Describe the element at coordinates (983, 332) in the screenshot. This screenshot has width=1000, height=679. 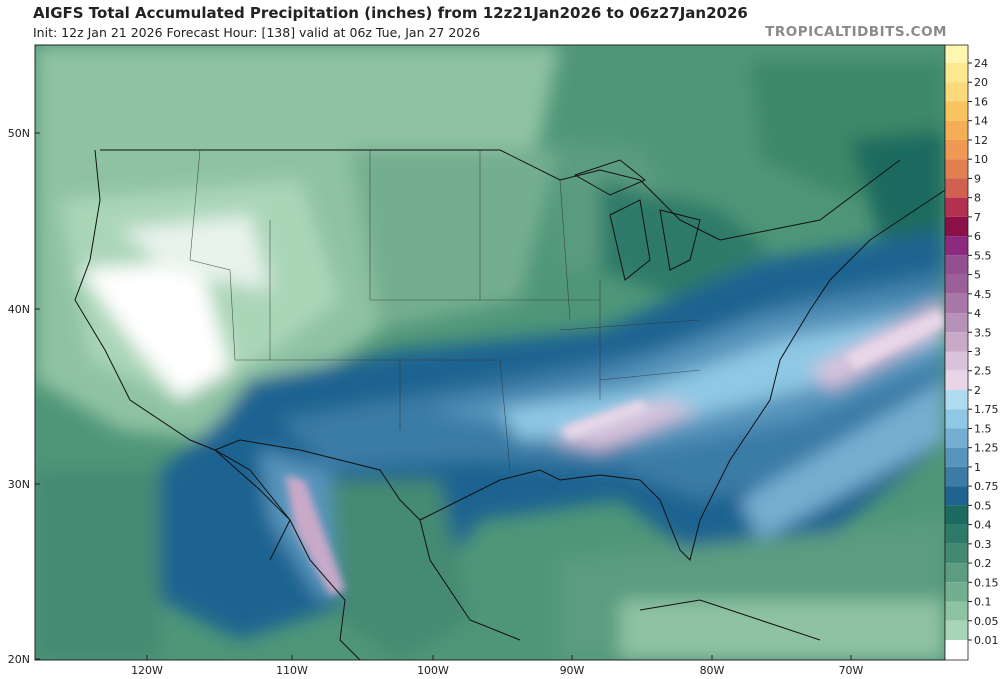
I see `colorbar-label: 3.5` at that location.